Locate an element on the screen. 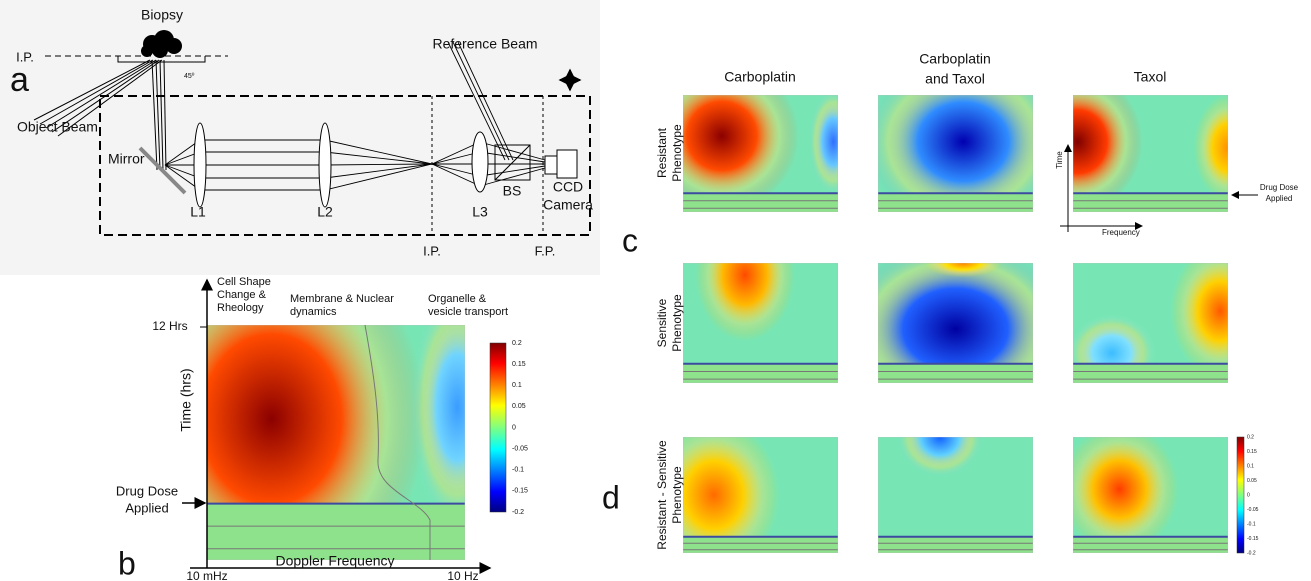  band-label: Rheology is located at coordinates (240, 308).